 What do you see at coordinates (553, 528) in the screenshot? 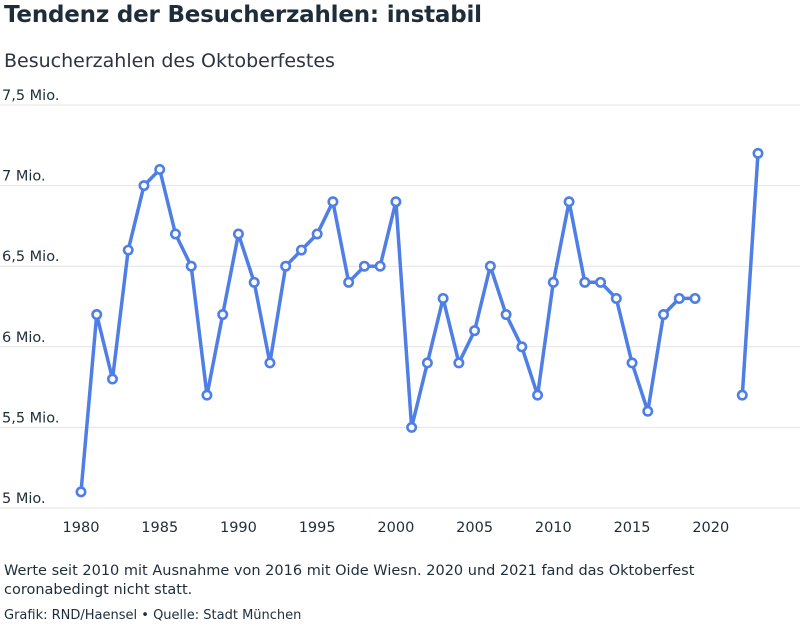
I see `x-tick-label: 2010` at bounding box center [553, 528].